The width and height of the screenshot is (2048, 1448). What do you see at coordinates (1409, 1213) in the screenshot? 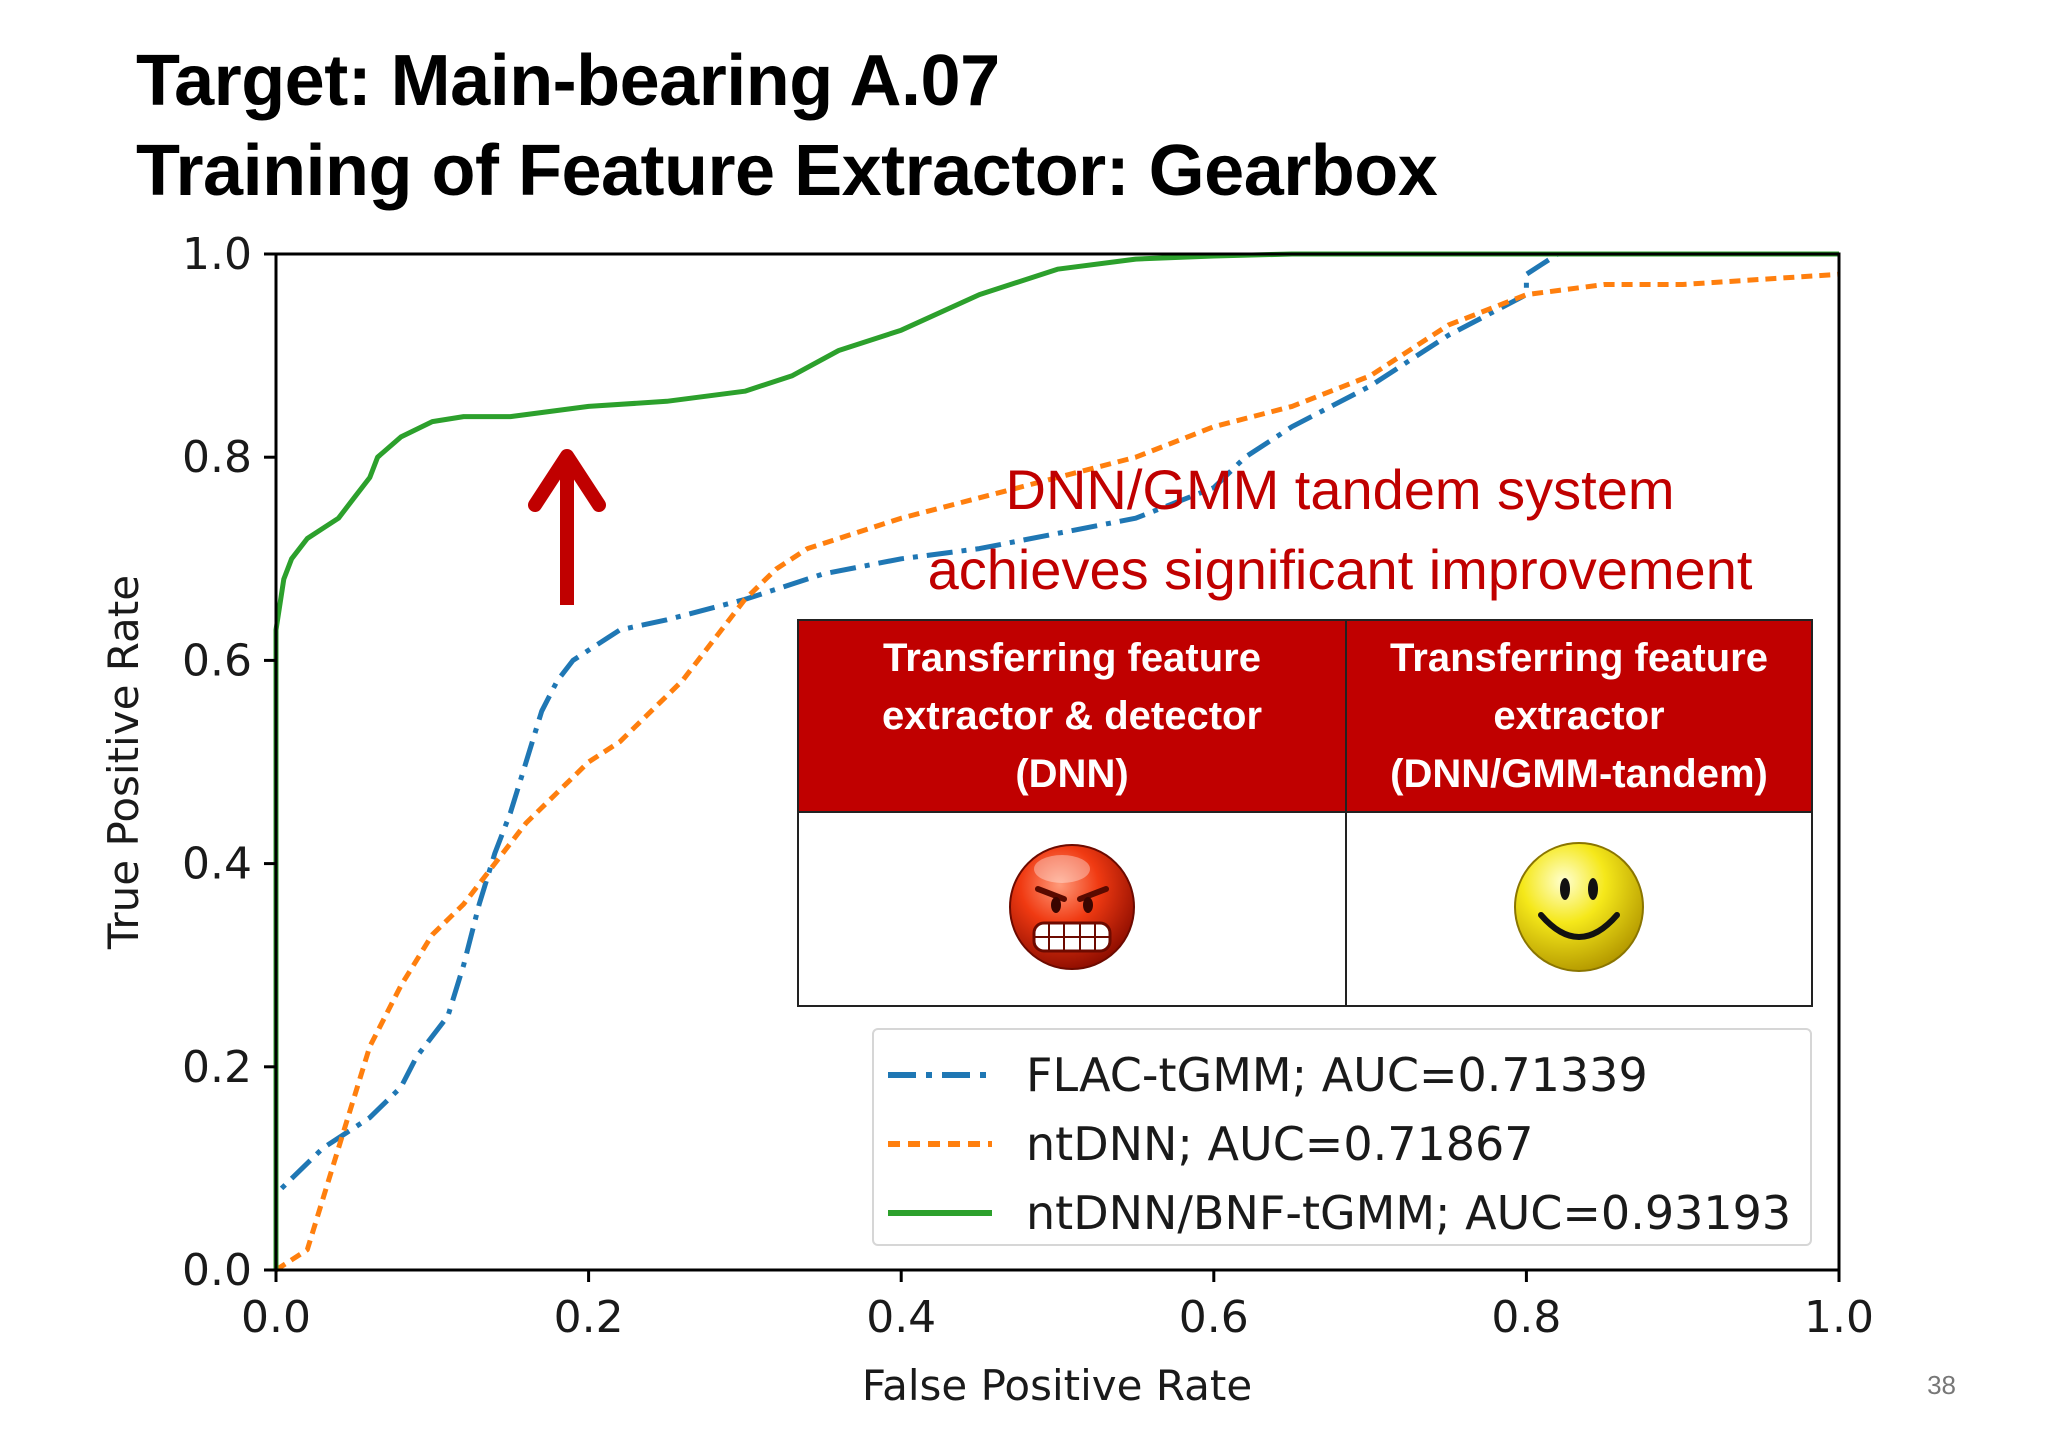
I see `legend-label: ntDNN/BNF-tGMM; AUC=0.93193` at bounding box center [1409, 1213].